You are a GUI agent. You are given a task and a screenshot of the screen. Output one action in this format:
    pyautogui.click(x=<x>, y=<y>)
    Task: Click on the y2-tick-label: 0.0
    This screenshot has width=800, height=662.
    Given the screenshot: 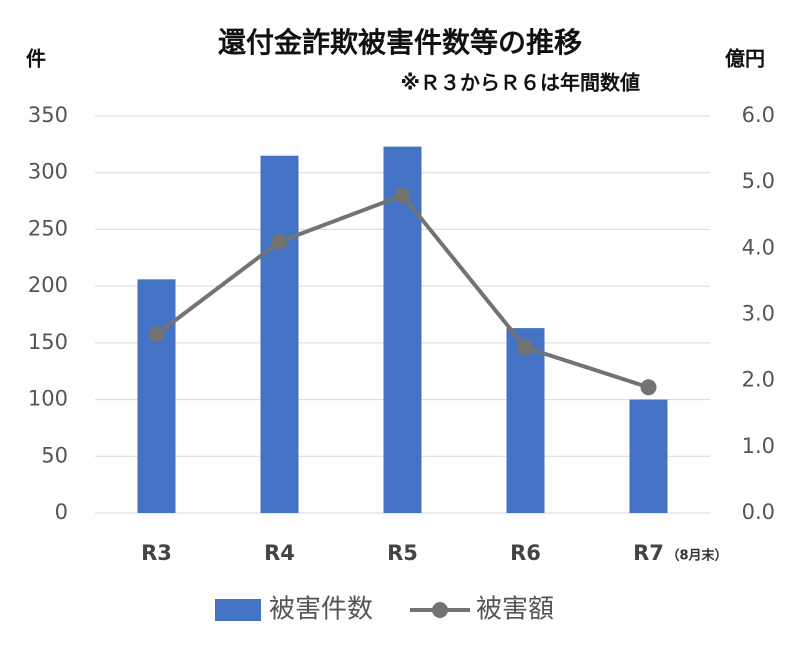 What is the action you would take?
    pyautogui.click(x=758, y=512)
    